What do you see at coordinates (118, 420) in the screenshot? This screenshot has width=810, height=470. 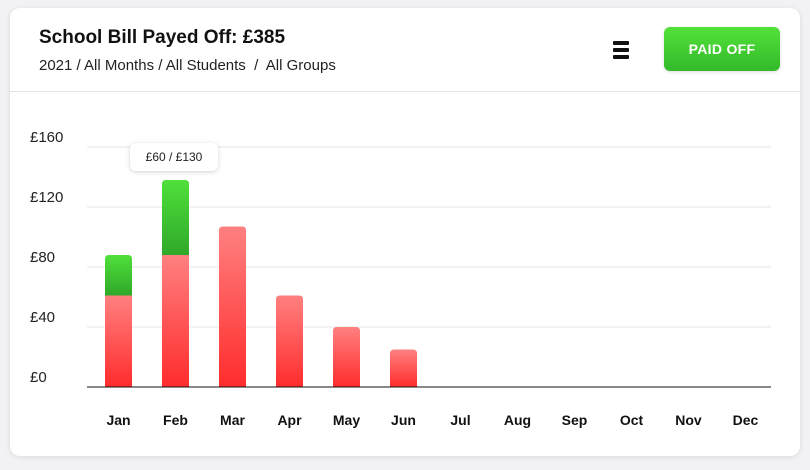 I see `x-tick-label: Jan` at bounding box center [118, 420].